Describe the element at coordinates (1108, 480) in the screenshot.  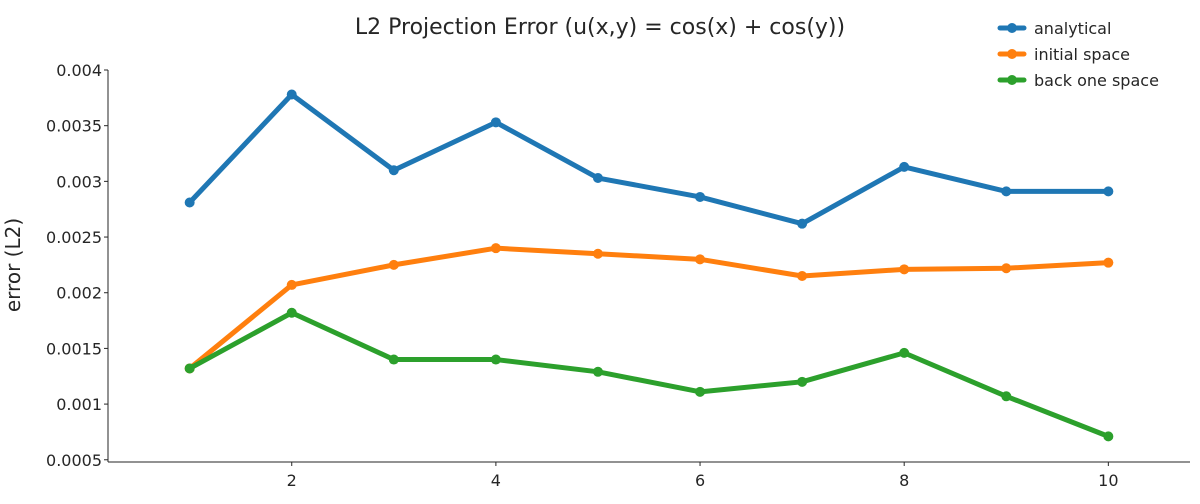
I see `x-tick-label: 10` at that location.